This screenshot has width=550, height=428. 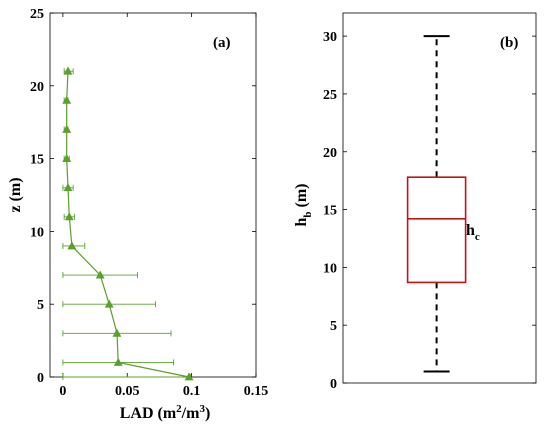 I want to click on y-tick-label: 30, so click(x=330, y=37).